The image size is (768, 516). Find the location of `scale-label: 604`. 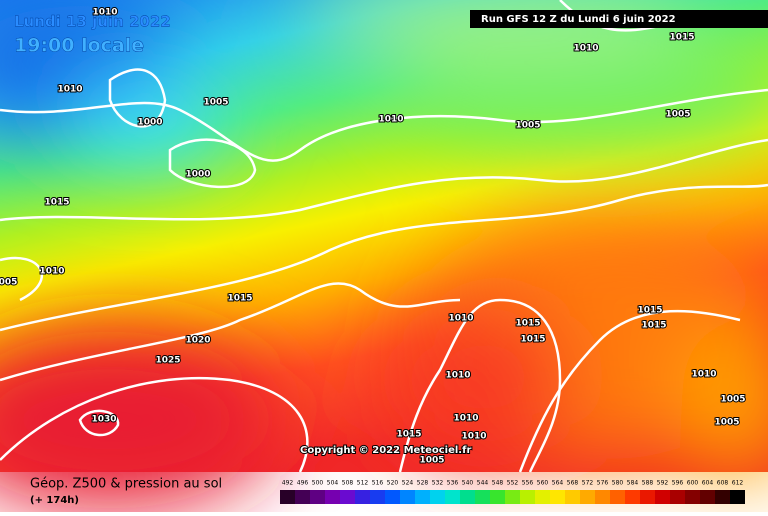

scale-label: 604 is located at coordinates (708, 483).